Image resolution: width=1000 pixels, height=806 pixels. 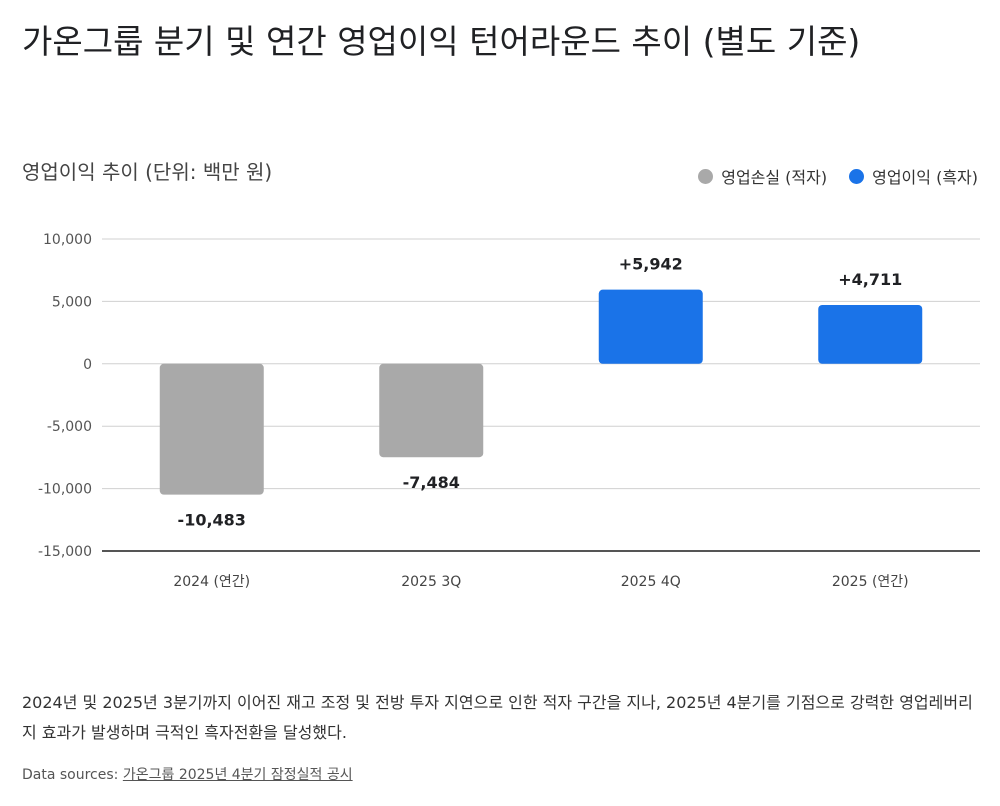 I want to click on x-tick-label: 2024 (연간), so click(x=211, y=582).